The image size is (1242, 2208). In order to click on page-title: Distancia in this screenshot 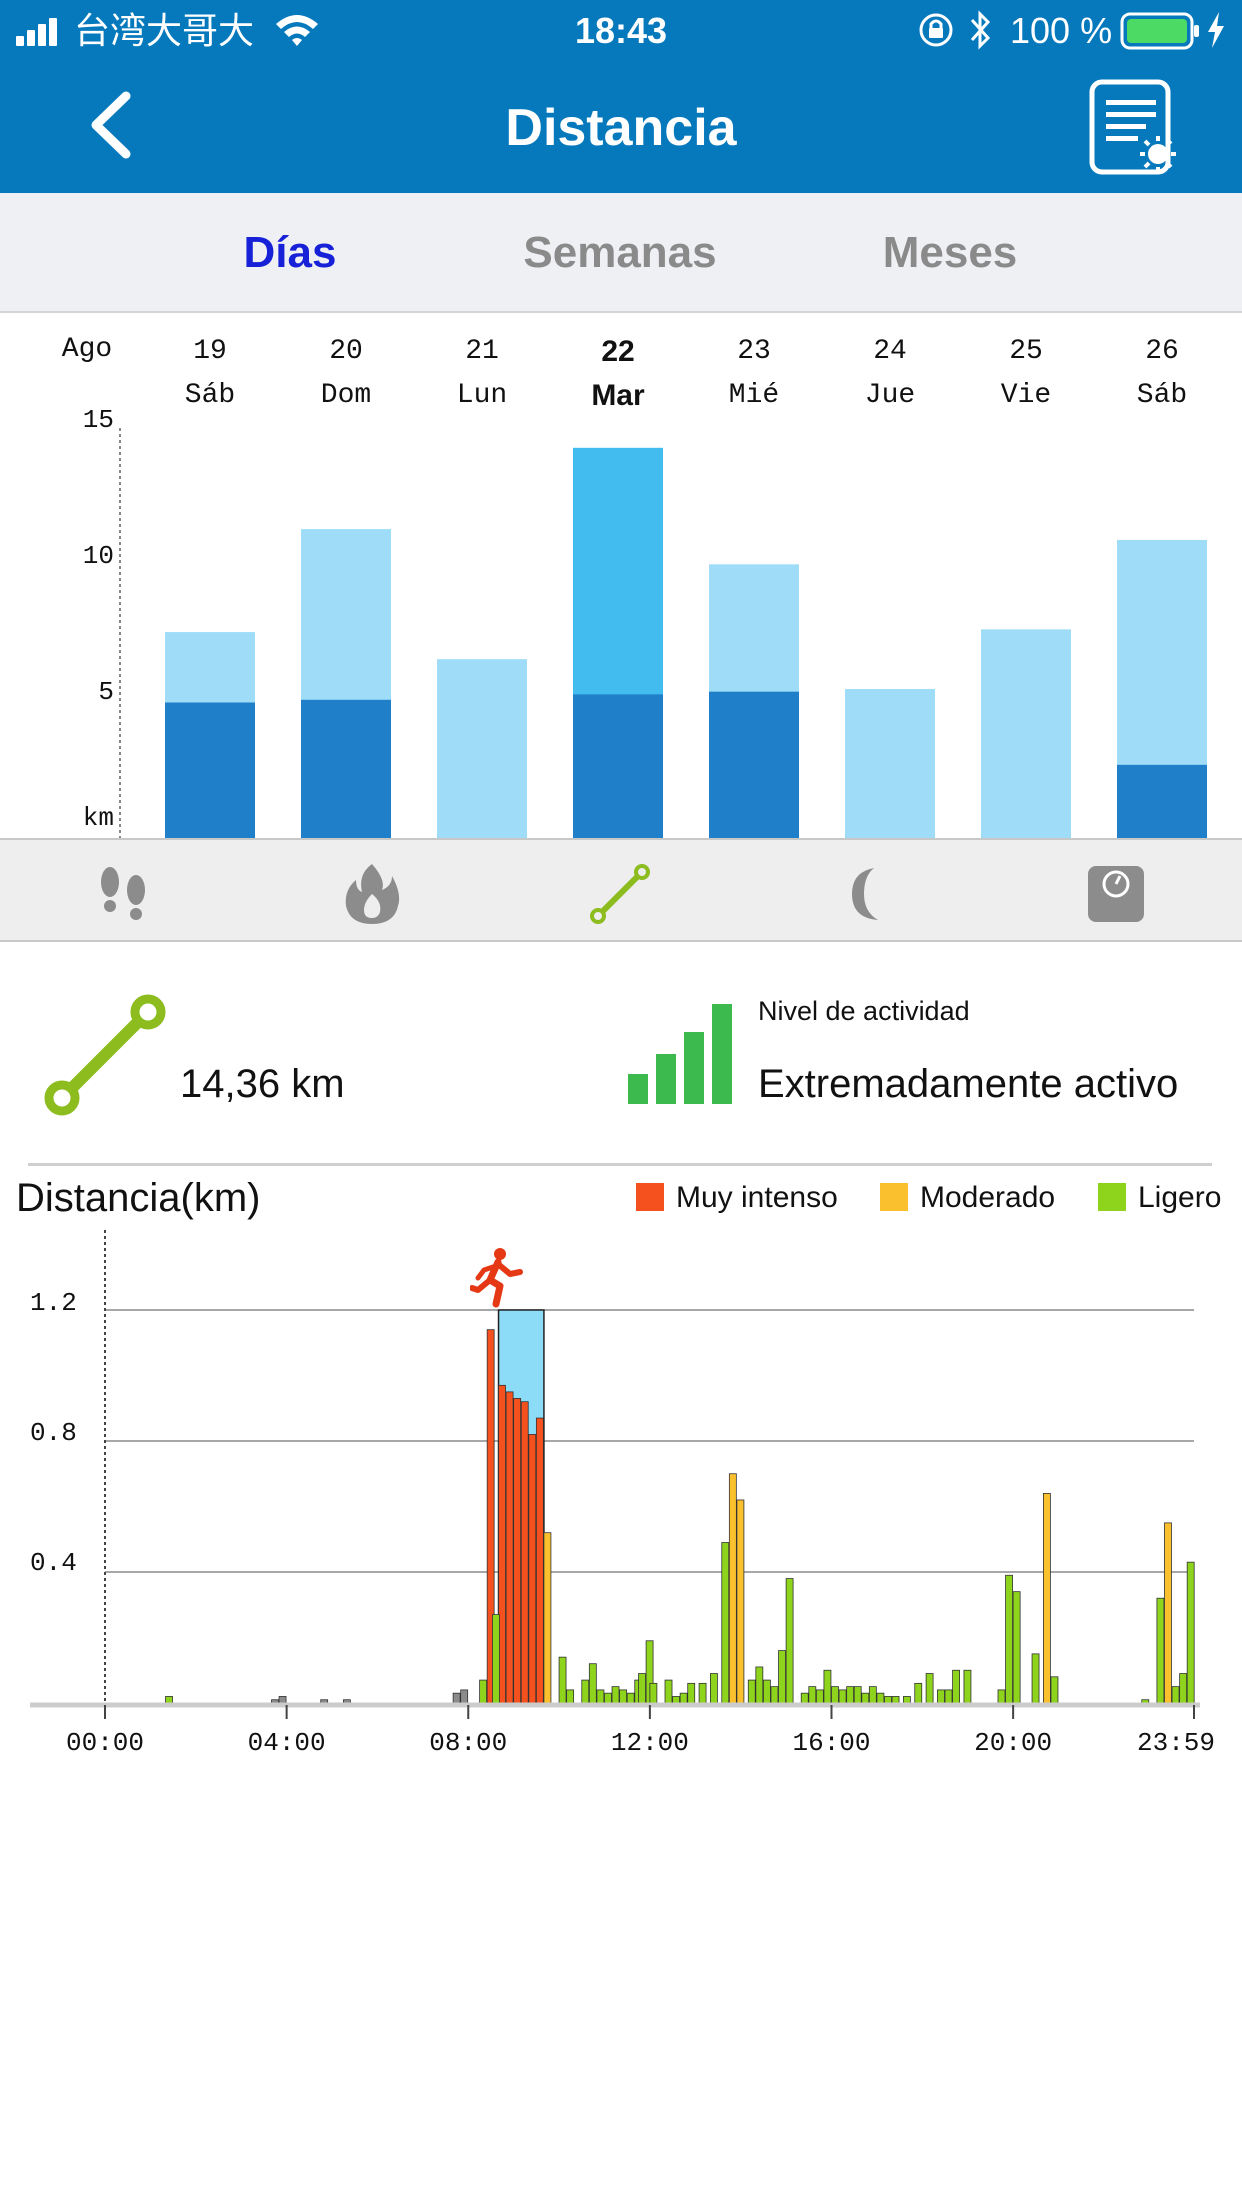, I will do `click(621, 128)`.